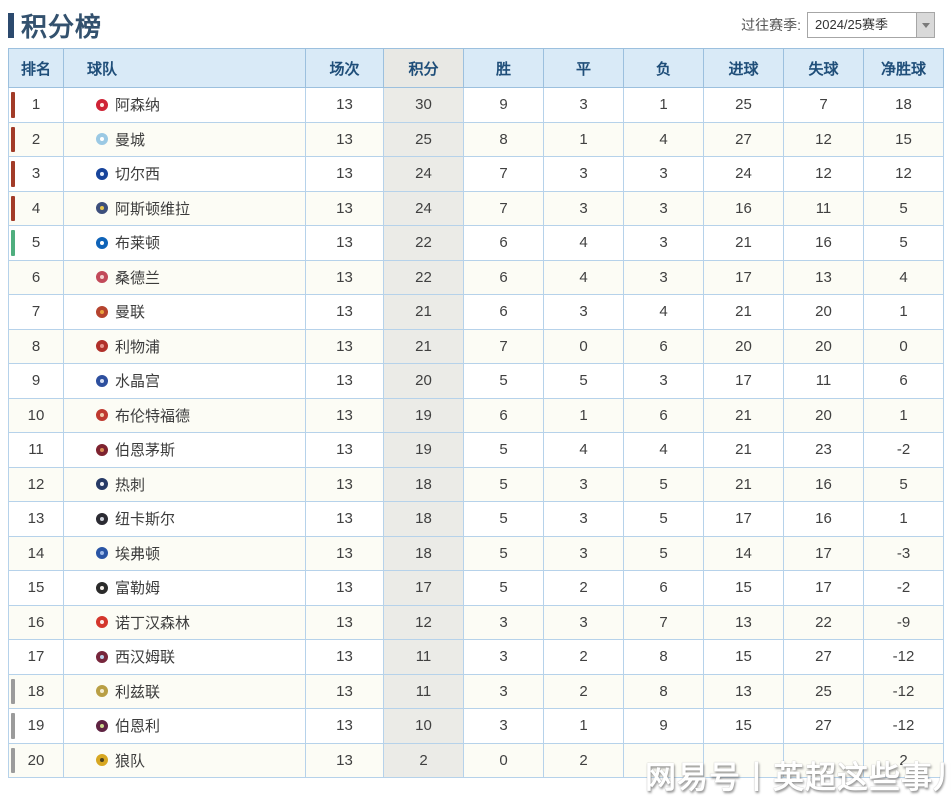 The width and height of the screenshot is (951, 801). What do you see at coordinates (153, 623) in the screenshot?
I see `team-name: 诺丁汉森林` at bounding box center [153, 623].